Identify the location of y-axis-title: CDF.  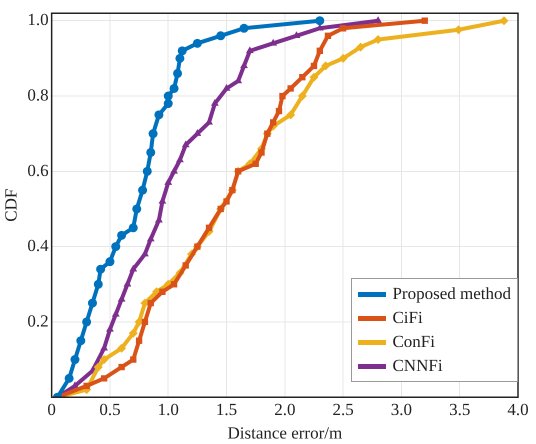
(11, 205).